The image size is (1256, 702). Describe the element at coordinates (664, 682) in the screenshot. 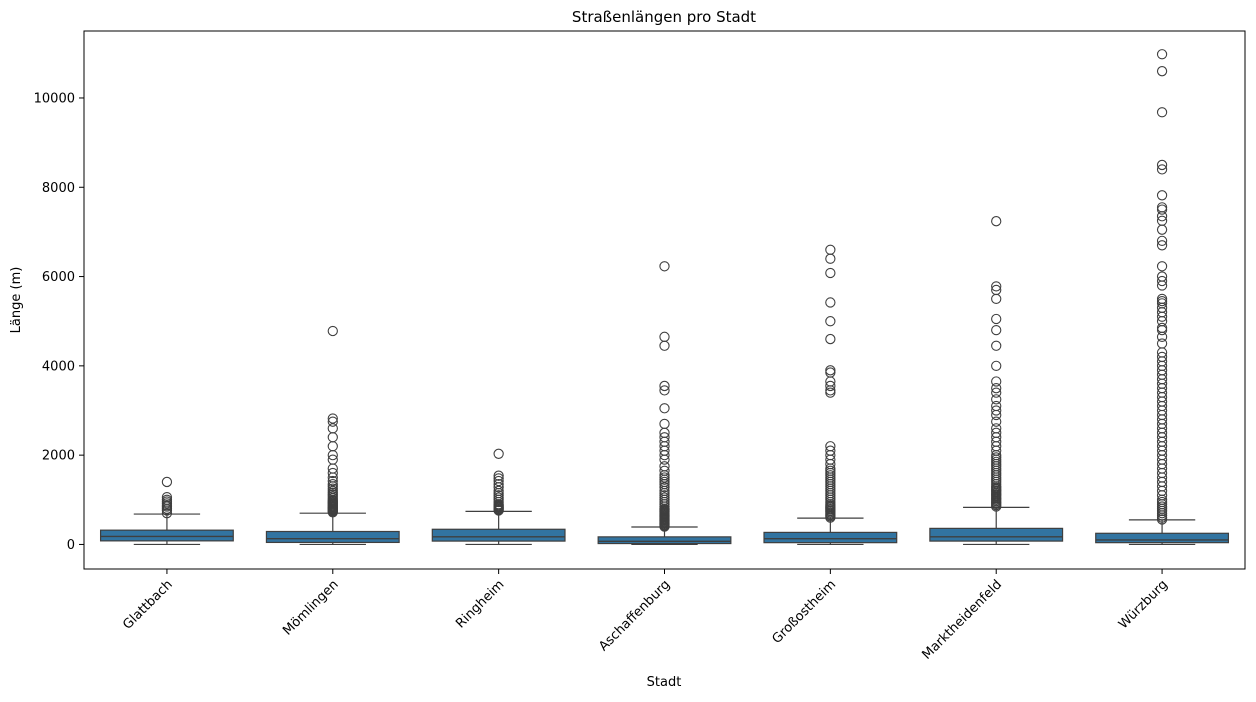

I see `x-axis-label: Stadt` at that location.